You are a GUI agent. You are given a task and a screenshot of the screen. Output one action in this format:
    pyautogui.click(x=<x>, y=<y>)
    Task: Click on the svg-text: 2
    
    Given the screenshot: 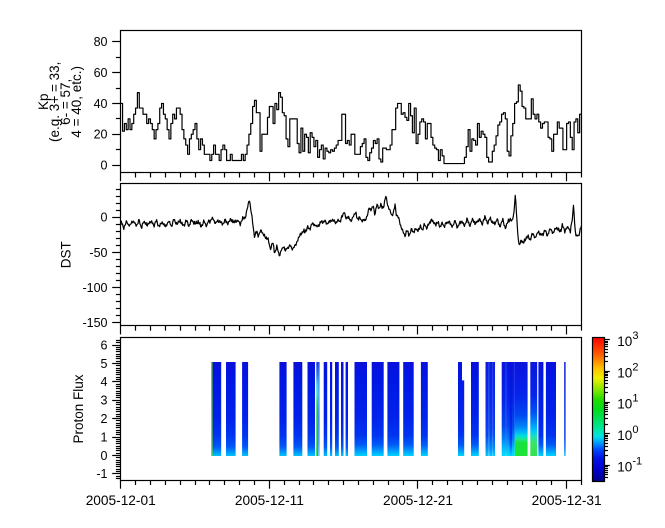 What is the action you would take?
    pyautogui.click(x=104, y=419)
    